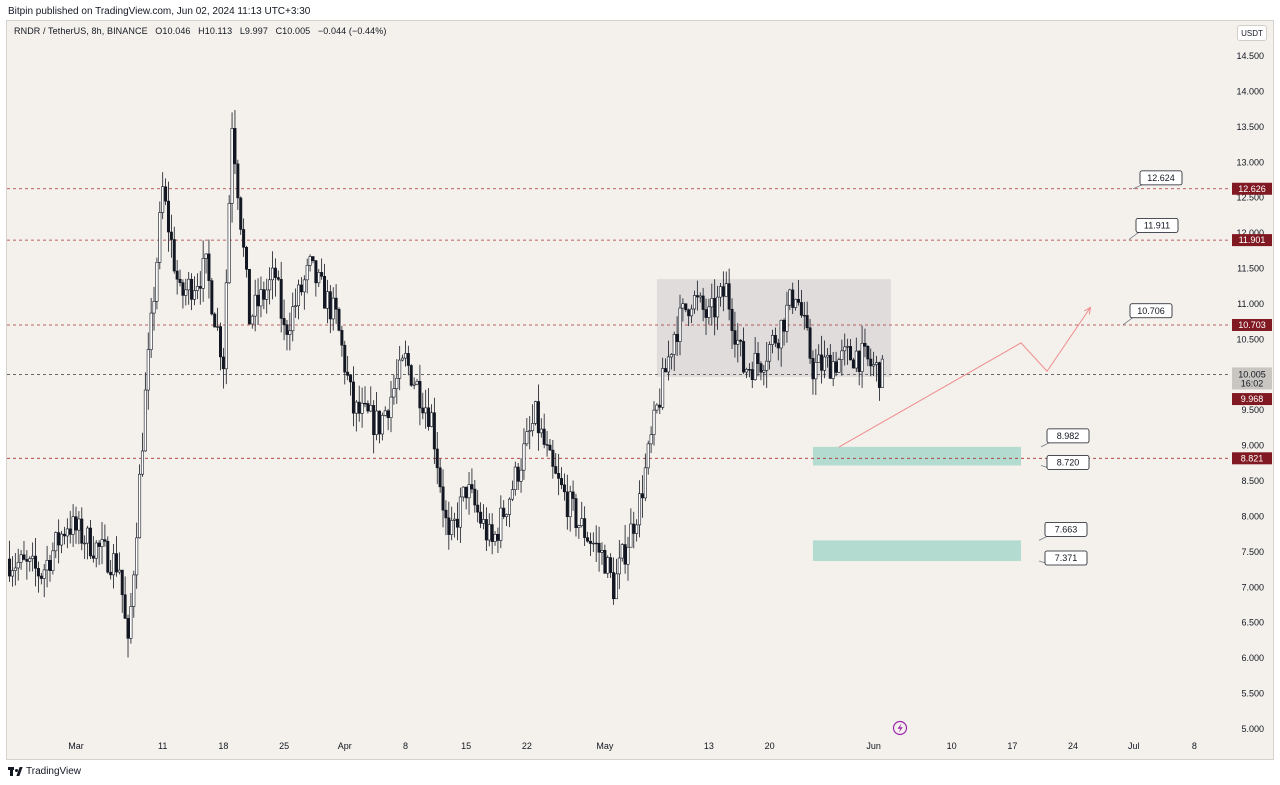  Describe the element at coordinates (44, 771) in the screenshot. I see `footer-brand: TradingView` at that location.